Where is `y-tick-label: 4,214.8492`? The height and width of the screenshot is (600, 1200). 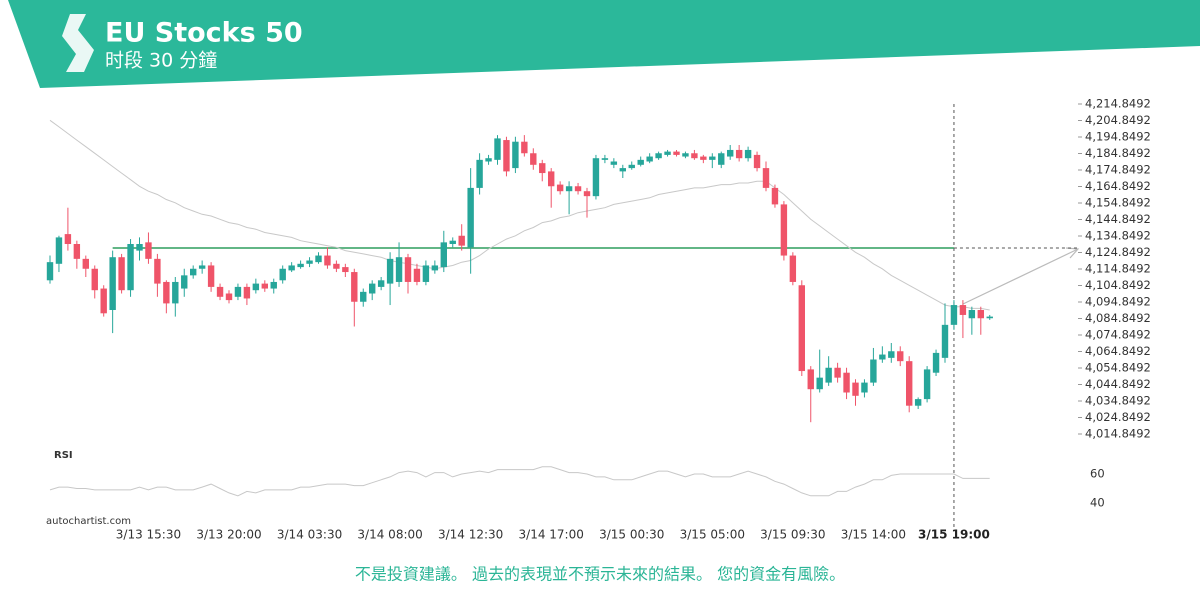
y-tick-label: 4,214.8492 is located at coordinates (1118, 104).